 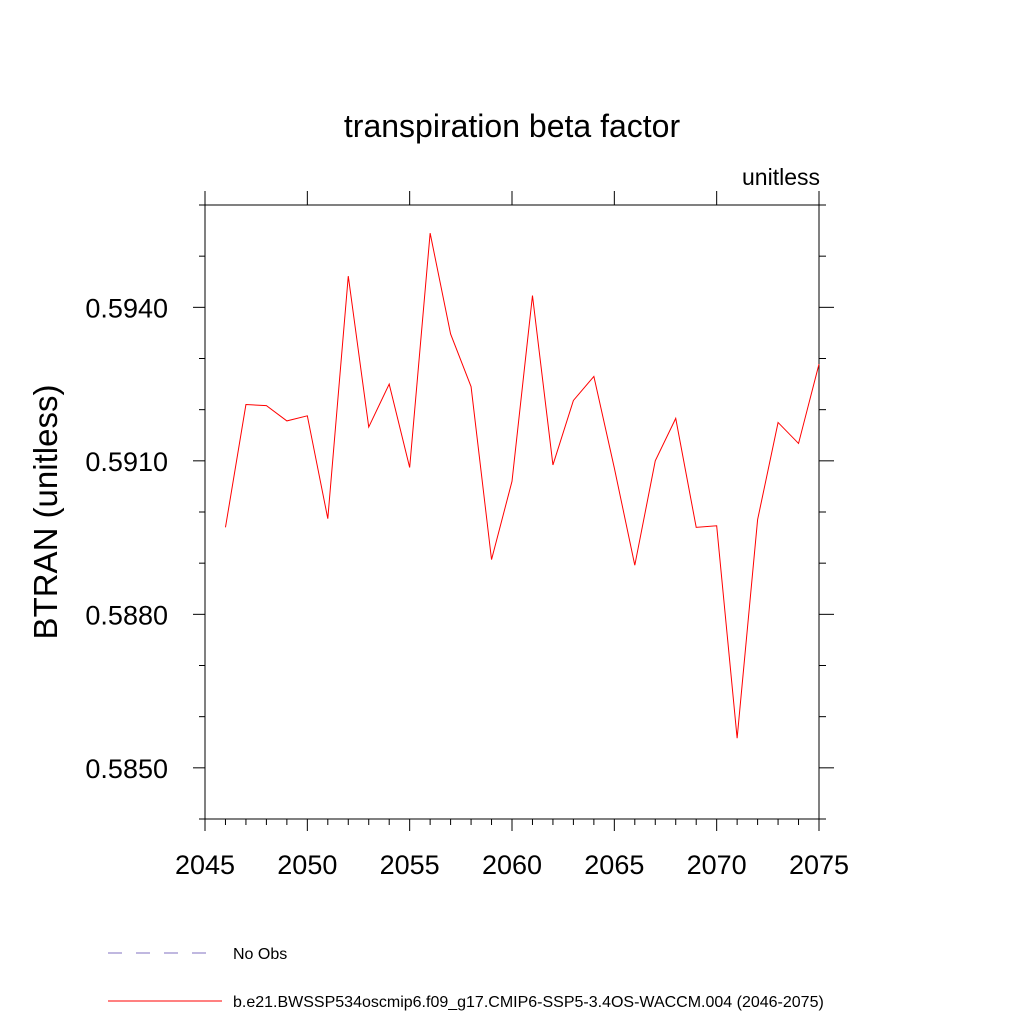 What do you see at coordinates (45, 512) in the screenshot?
I see `y-axis-label: BTRAN (unitless)` at bounding box center [45, 512].